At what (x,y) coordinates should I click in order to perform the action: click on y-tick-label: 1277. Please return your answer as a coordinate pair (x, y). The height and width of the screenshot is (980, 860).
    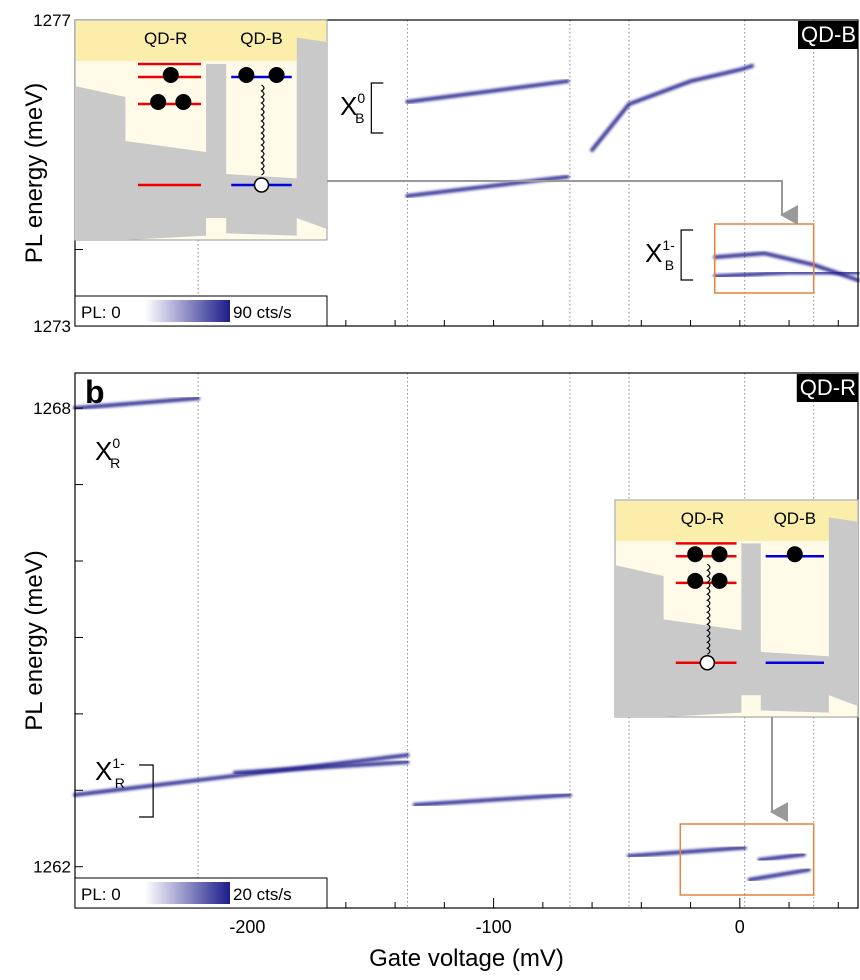
    Looking at the image, I should click on (52, 20).